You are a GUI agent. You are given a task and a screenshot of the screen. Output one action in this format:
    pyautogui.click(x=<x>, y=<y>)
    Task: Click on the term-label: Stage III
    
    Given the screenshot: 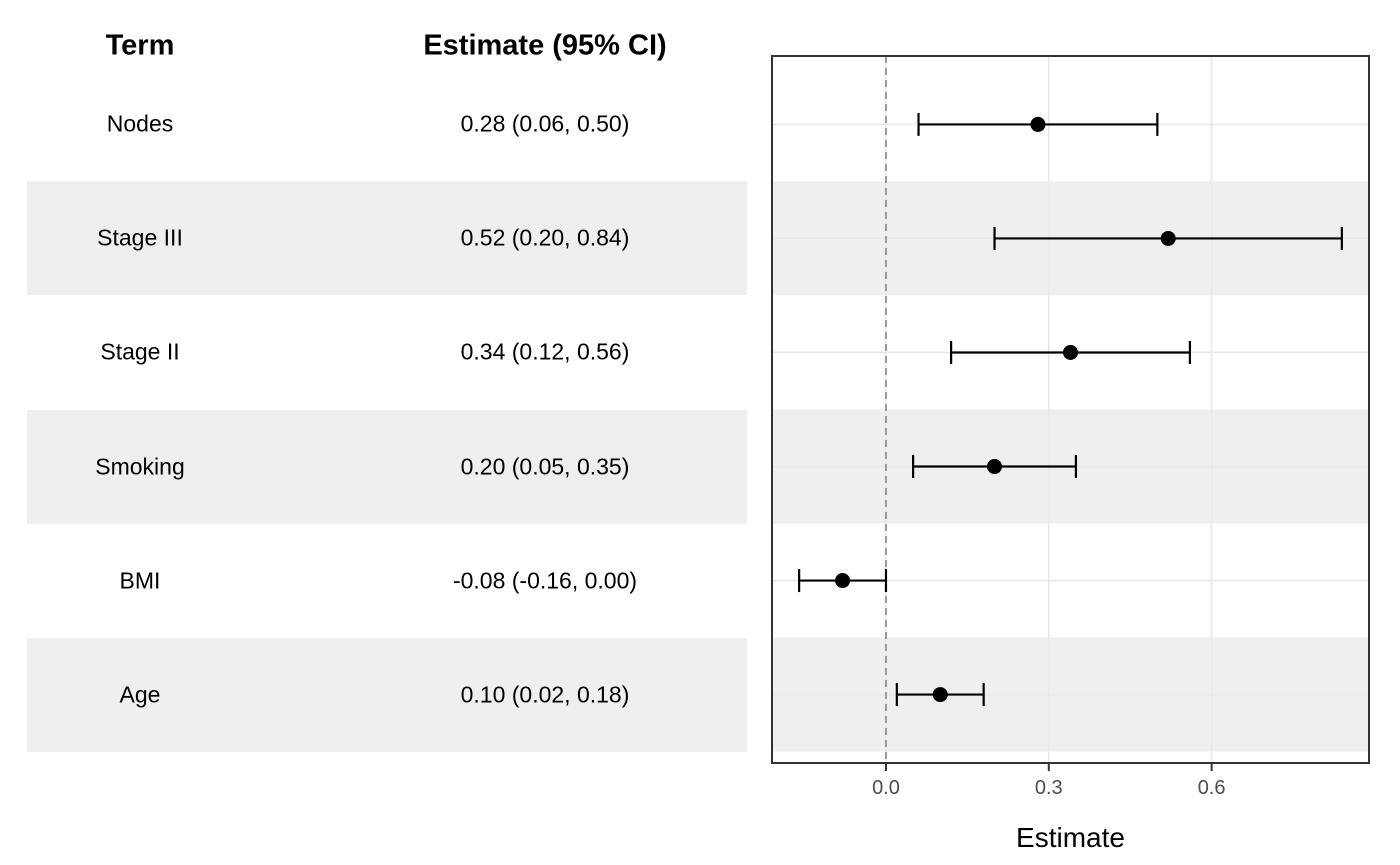 What is the action you would take?
    pyautogui.click(x=140, y=237)
    